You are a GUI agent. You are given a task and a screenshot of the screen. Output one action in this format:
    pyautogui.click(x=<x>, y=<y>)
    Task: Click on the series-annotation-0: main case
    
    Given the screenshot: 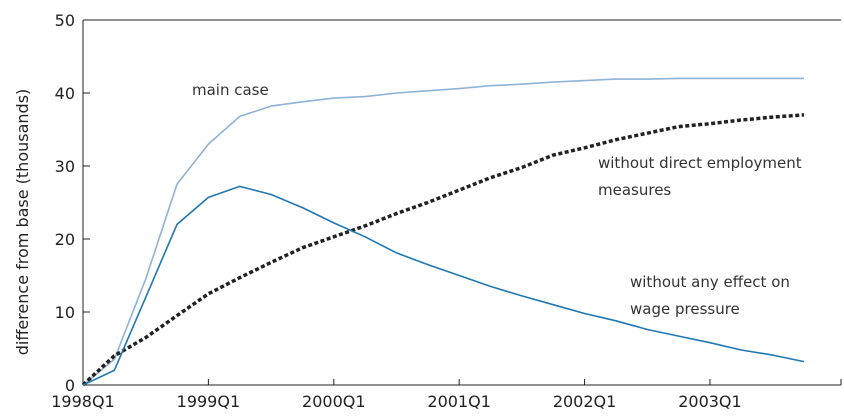 What is the action you would take?
    pyautogui.click(x=230, y=90)
    